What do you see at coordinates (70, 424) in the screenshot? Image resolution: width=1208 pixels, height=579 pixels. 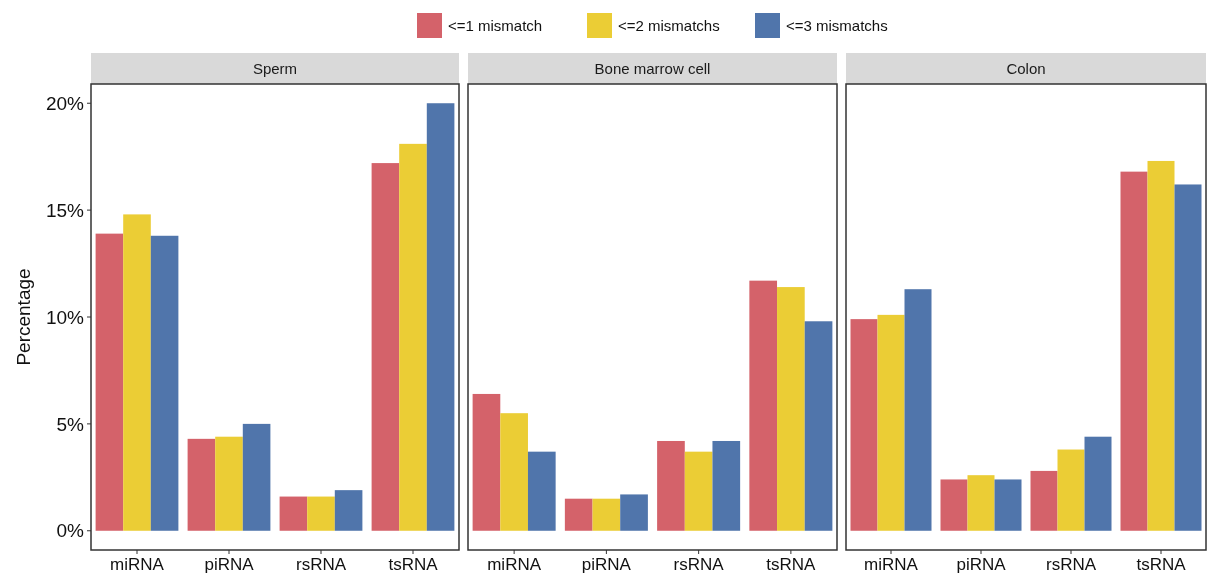 I see `y-tick-label: 5%` at bounding box center [70, 424].